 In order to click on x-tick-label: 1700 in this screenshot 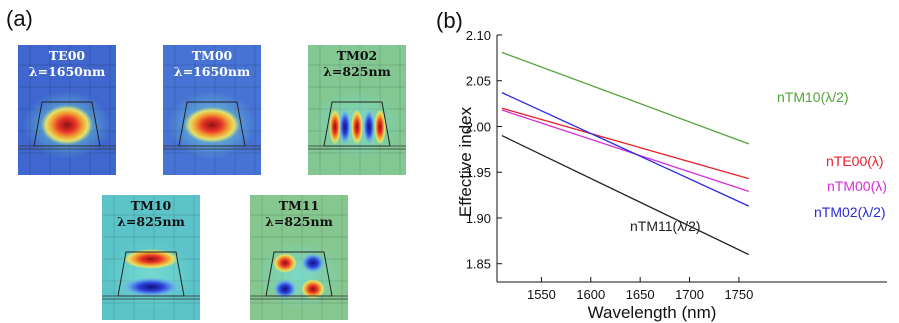, I will do `click(689, 294)`.